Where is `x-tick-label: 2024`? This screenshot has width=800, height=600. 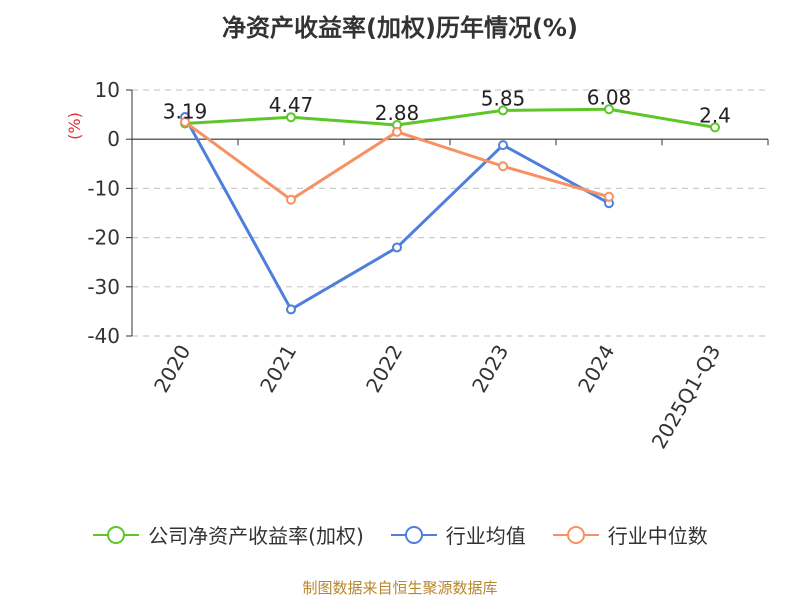
x-tick-label: 2024 is located at coordinates (596, 369).